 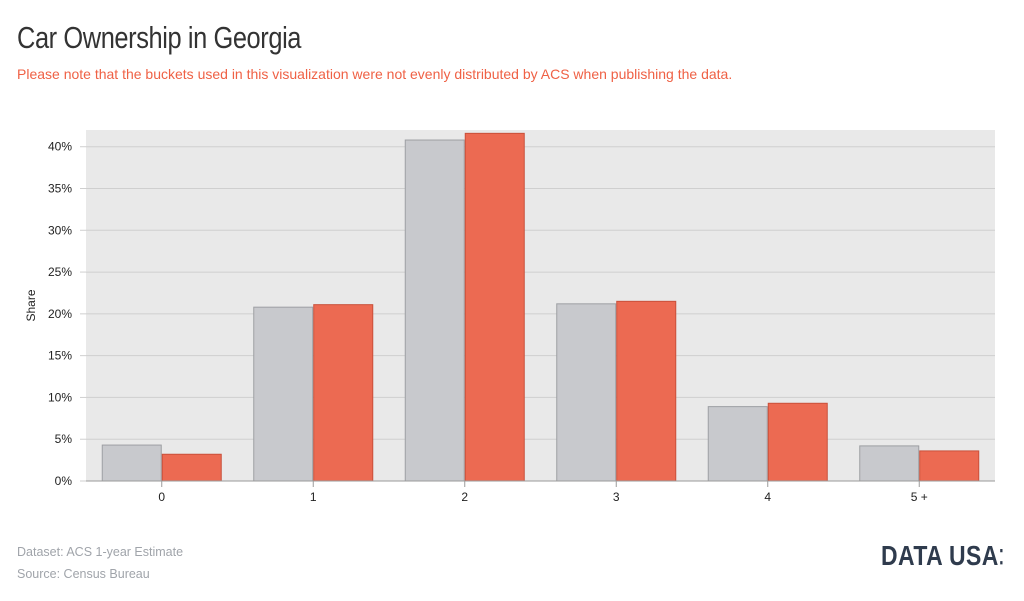 What do you see at coordinates (942, 555) in the screenshot?
I see `datausa-logo: DATA USA⁚` at bounding box center [942, 555].